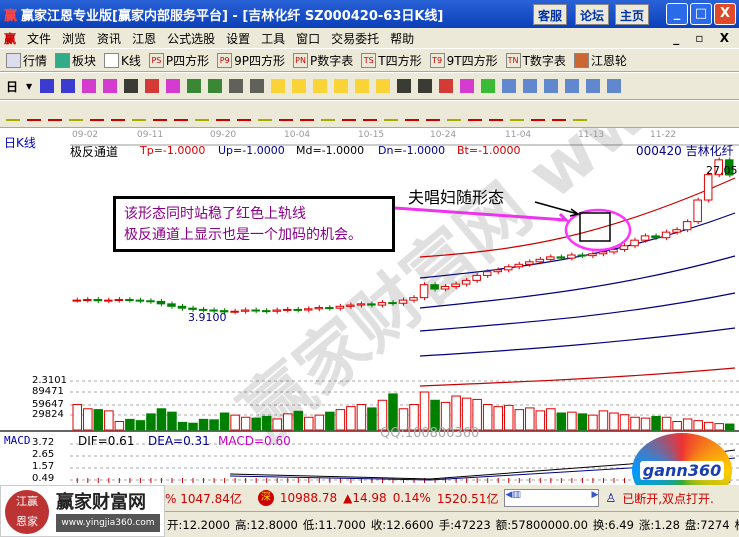 This screenshot has height=537, width=739. I want to click on toolbar-item-1: 板块, so click(75, 60).